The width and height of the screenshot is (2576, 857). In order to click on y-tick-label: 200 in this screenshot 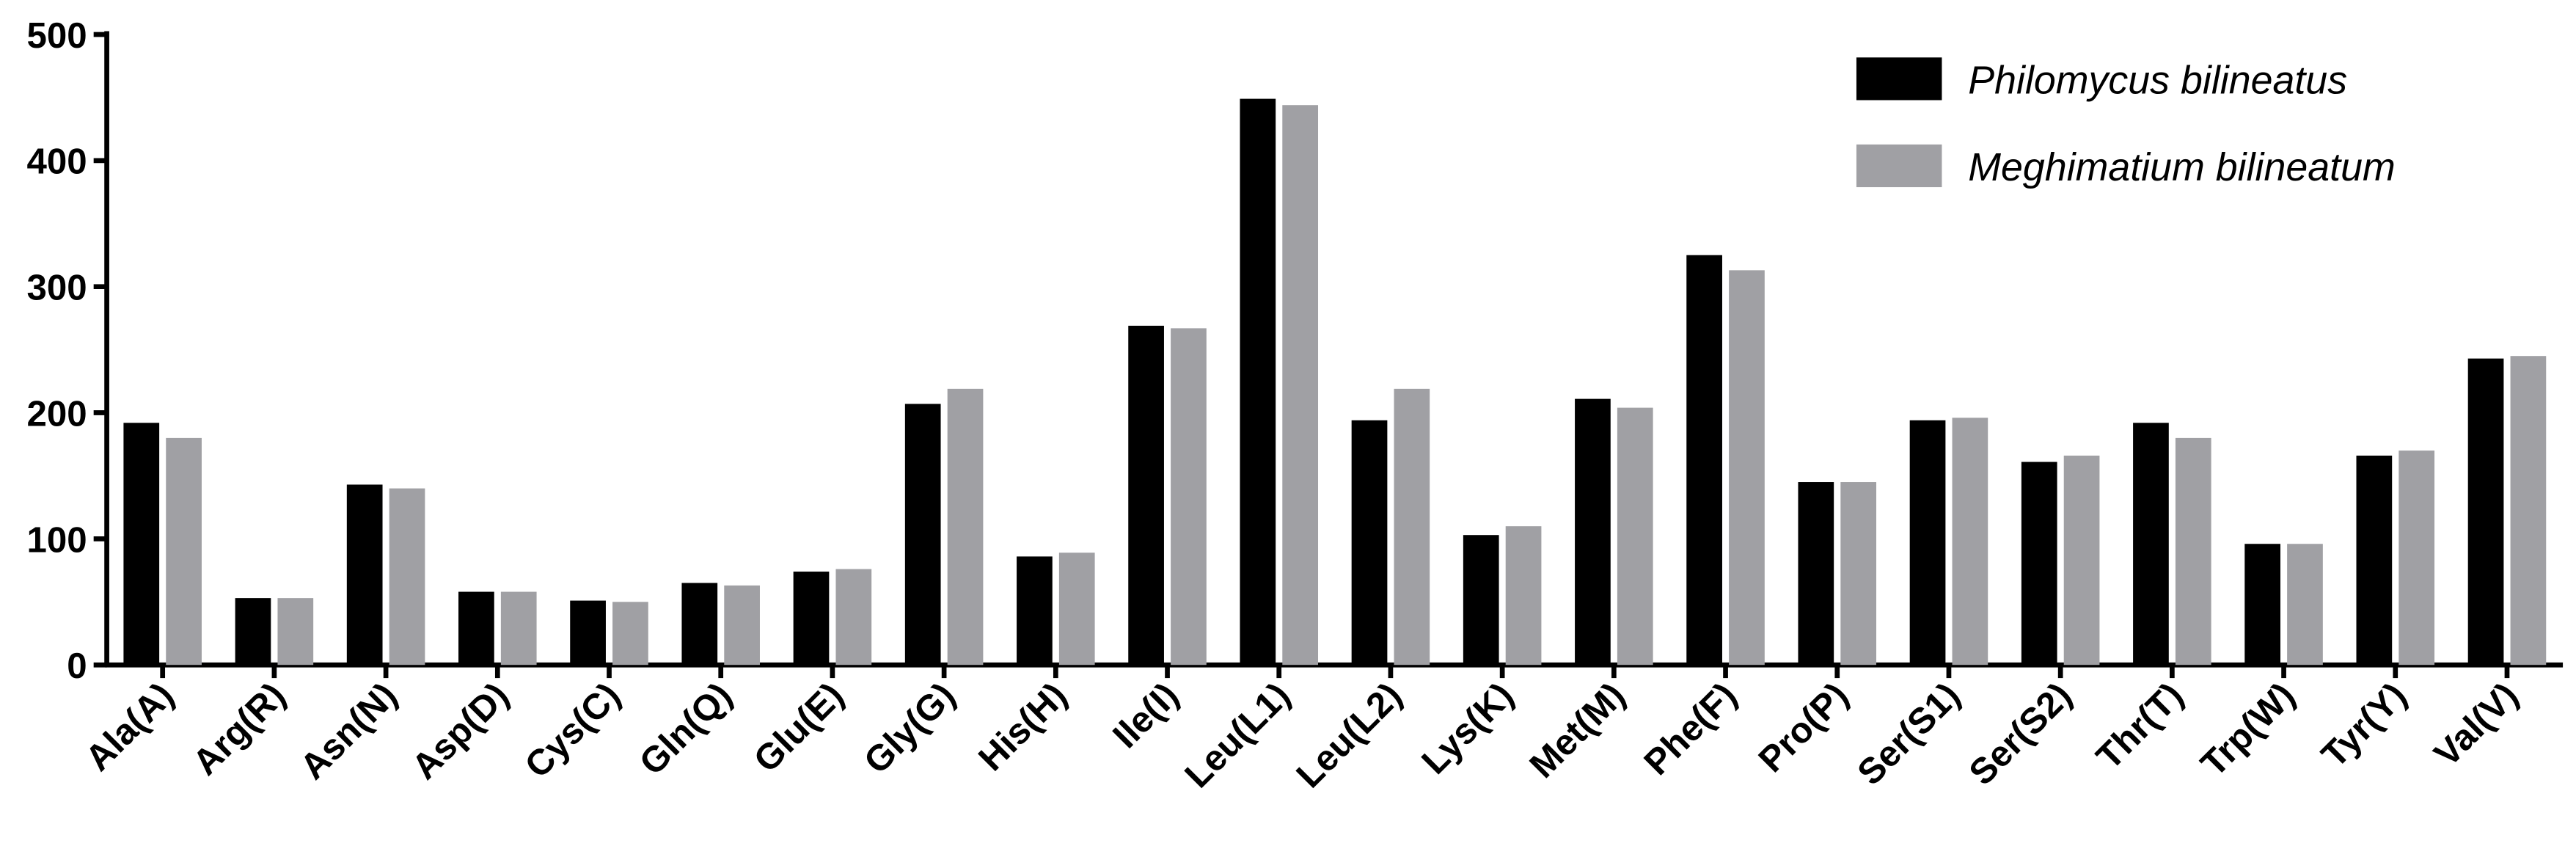, I will do `click(57, 413)`.